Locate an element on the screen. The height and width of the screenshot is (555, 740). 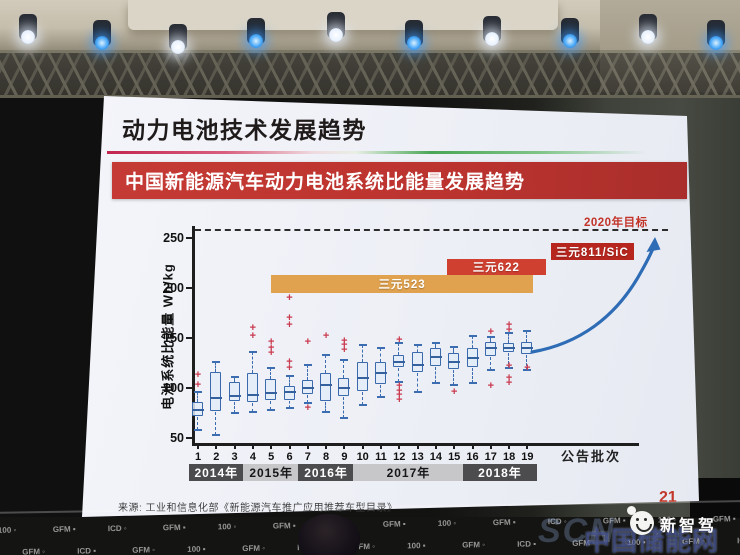
watermark-scn: SCN is located at coordinates (577, 531).